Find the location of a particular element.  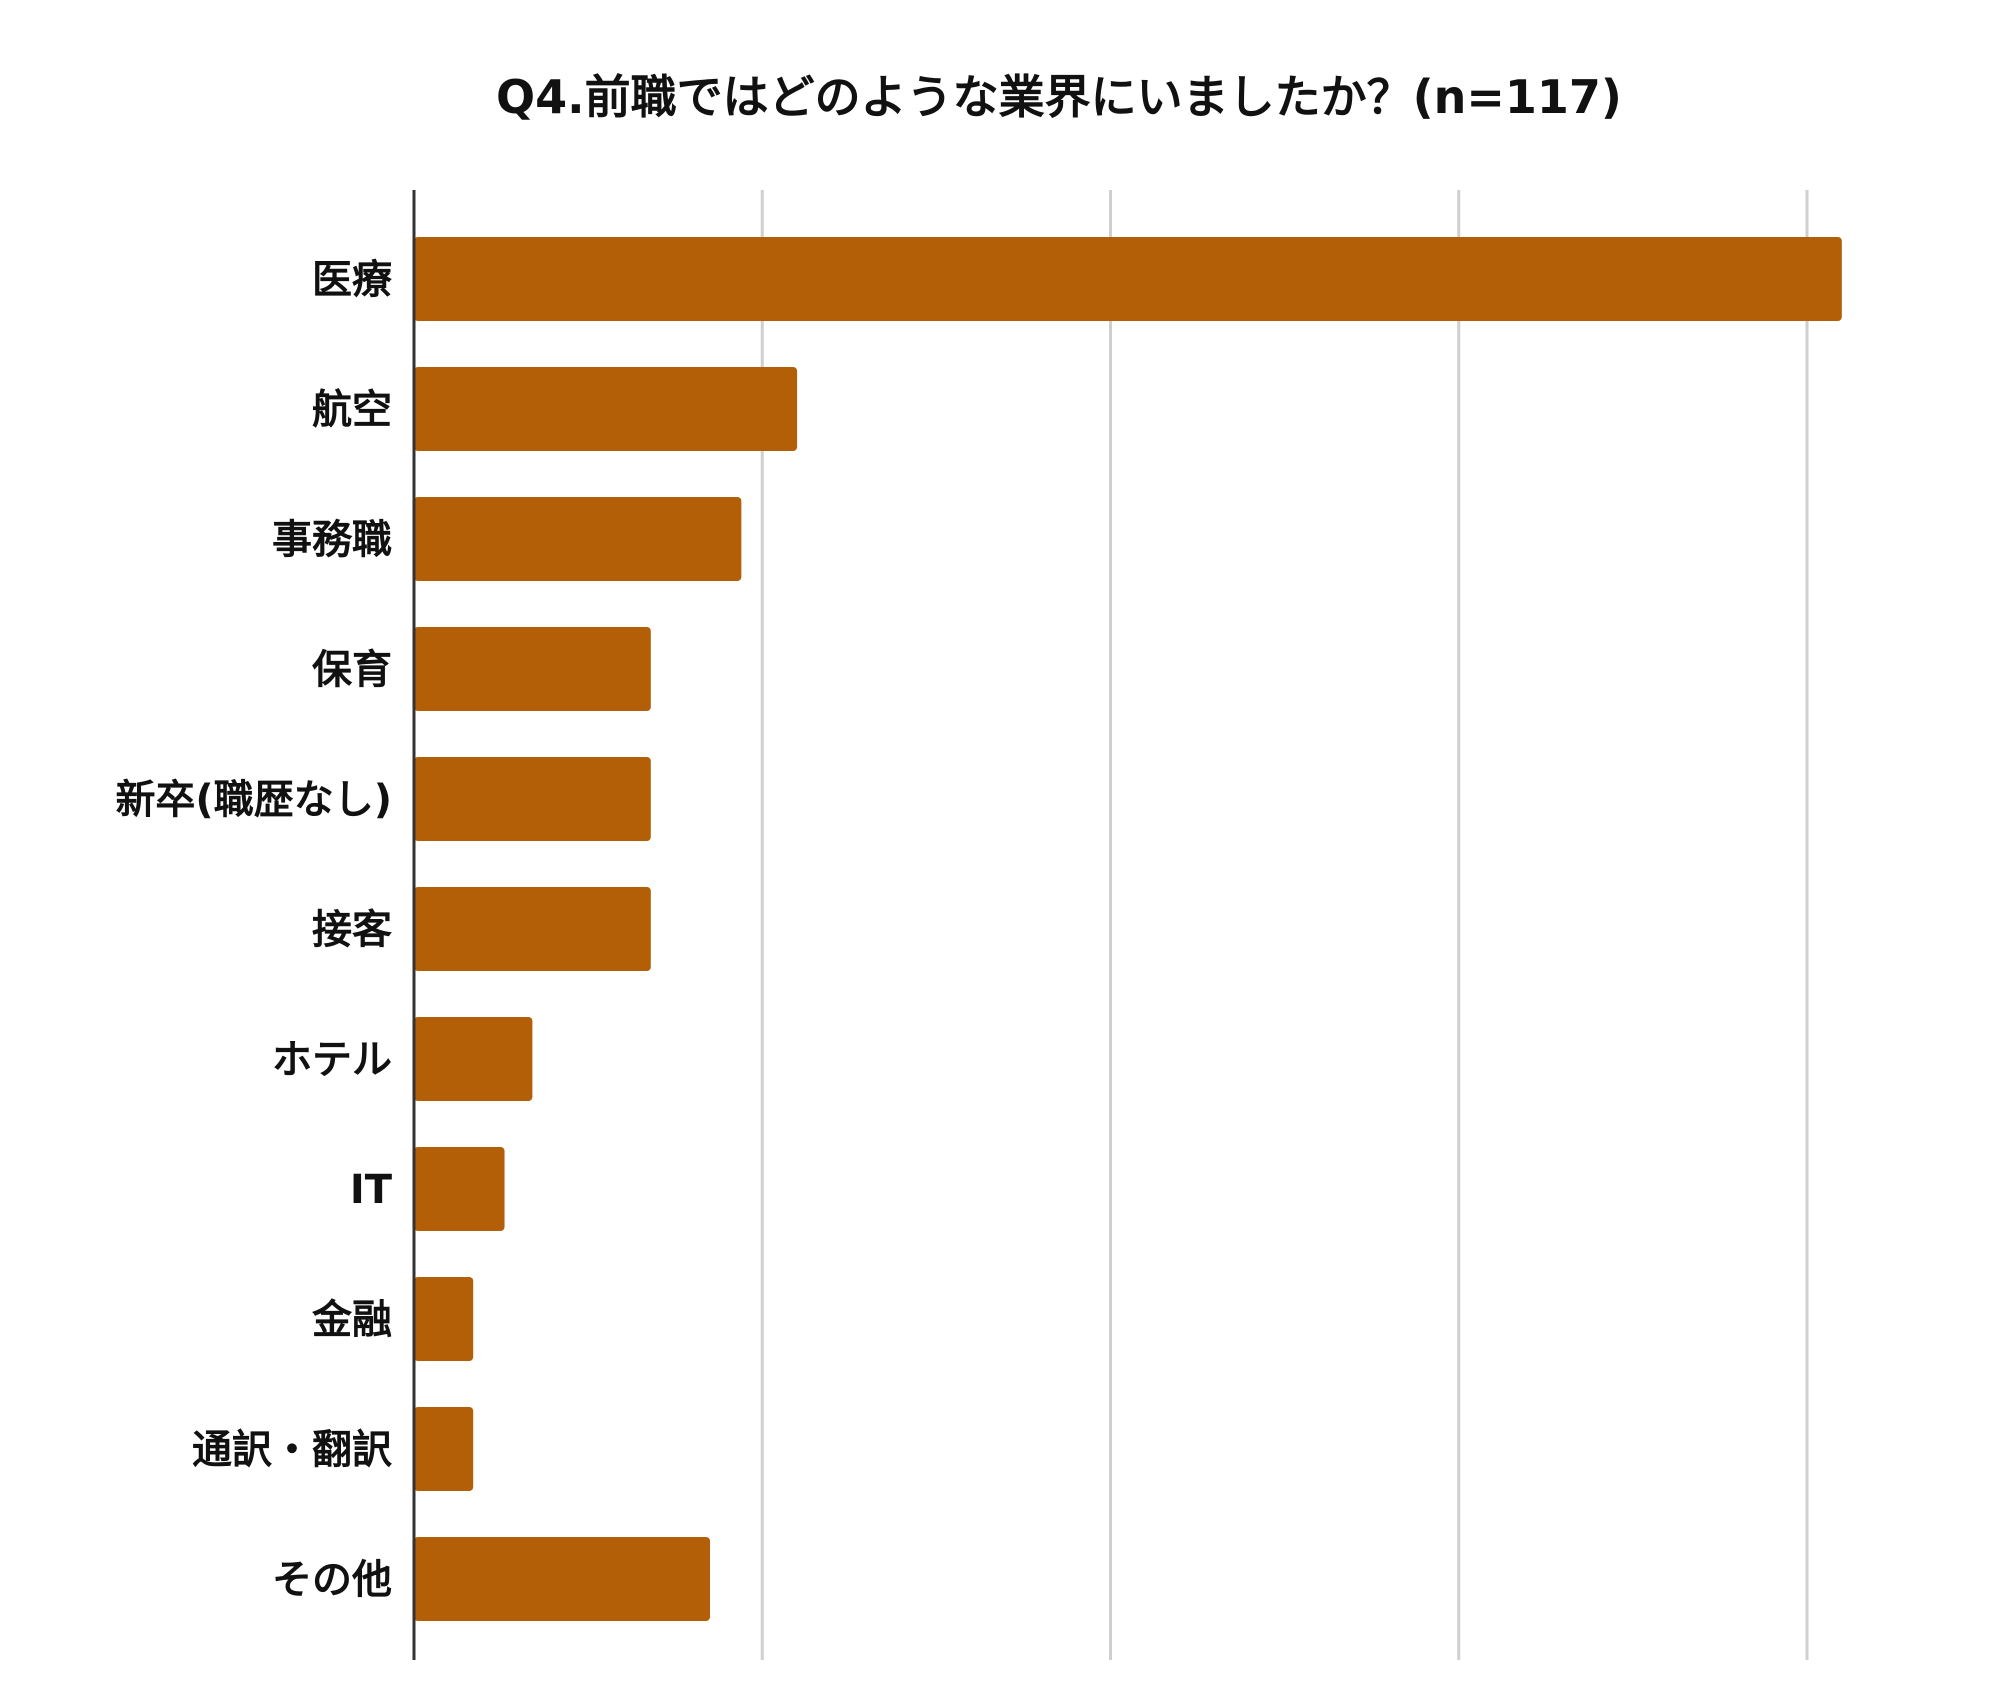

category-label-4: 新卒(職歴なし) is located at coordinates (253, 800).